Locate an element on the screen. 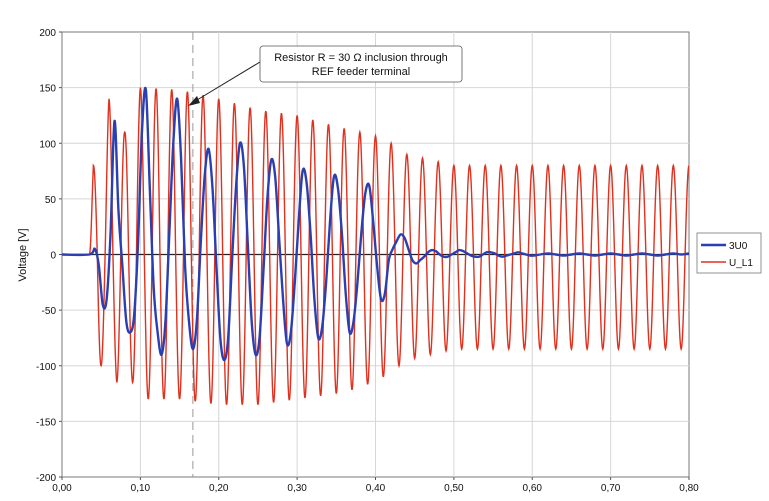  legend-label-3u0: 3U0 is located at coordinates (738, 246).